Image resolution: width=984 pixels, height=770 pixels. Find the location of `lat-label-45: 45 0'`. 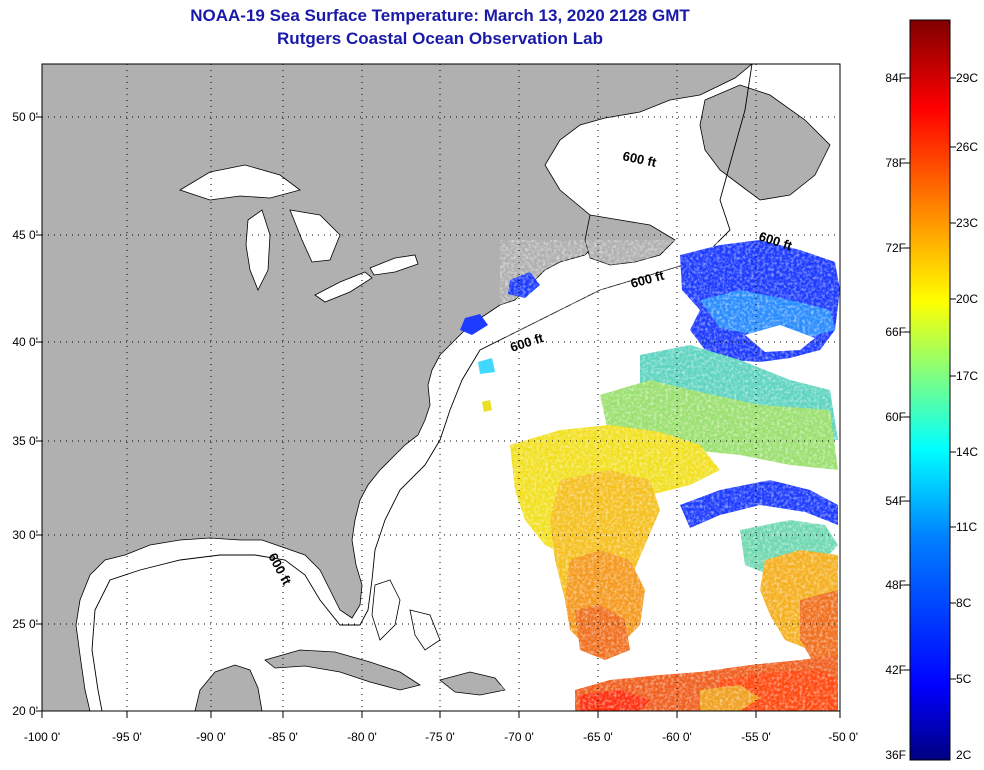

lat-label-45: 45 0' is located at coordinates (25, 235).